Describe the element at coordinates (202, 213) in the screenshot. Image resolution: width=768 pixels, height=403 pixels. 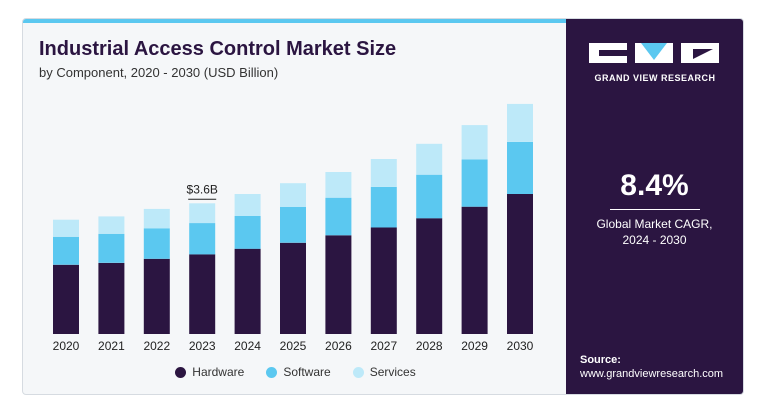
I see `bar-services-2023` at that location.